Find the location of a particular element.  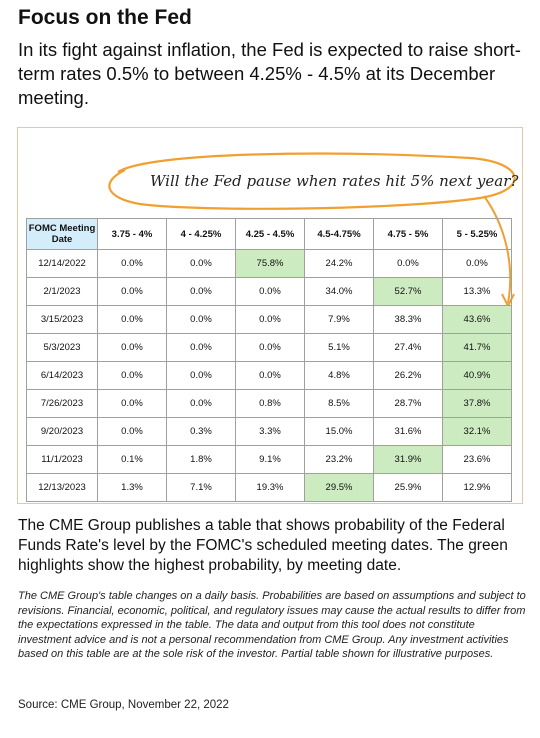

probability-cell: 12.9% is located at coordinates (477, 487).